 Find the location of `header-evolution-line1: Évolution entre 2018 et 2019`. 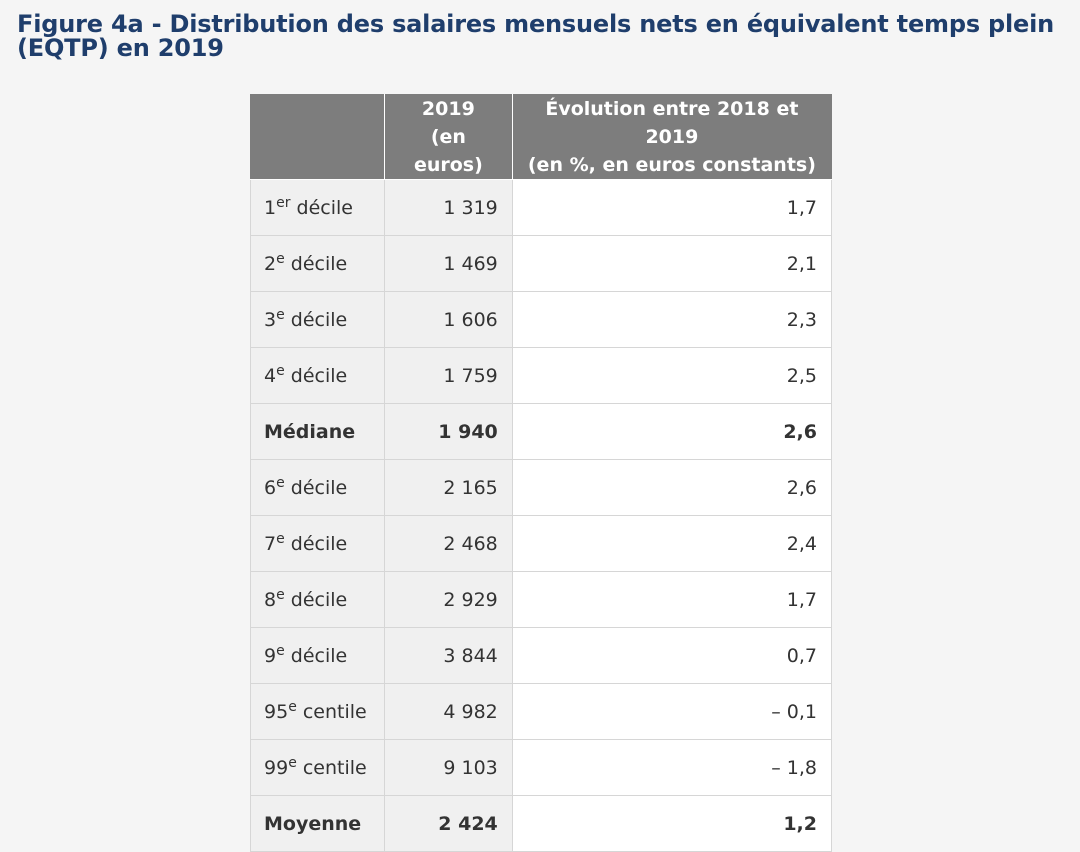

header-evolution-line1: Évolution entre 2018 et 2019 is located at coordinates (672, 123).